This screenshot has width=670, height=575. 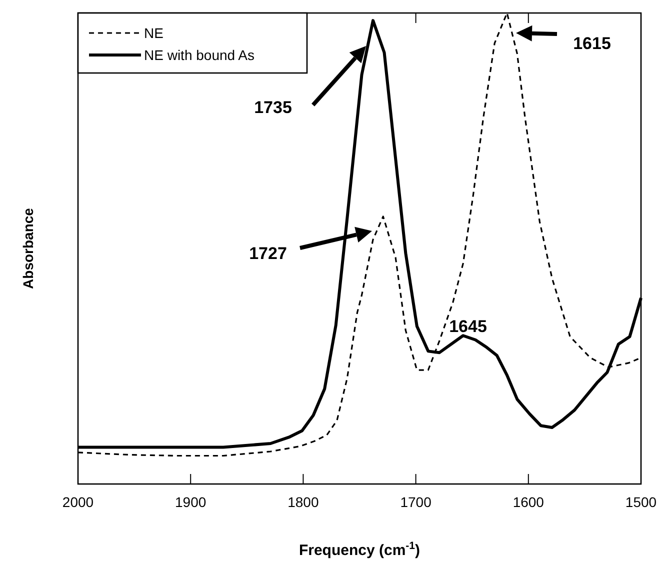 I want to click on annotation: 1727, so click(x=268, y=253).